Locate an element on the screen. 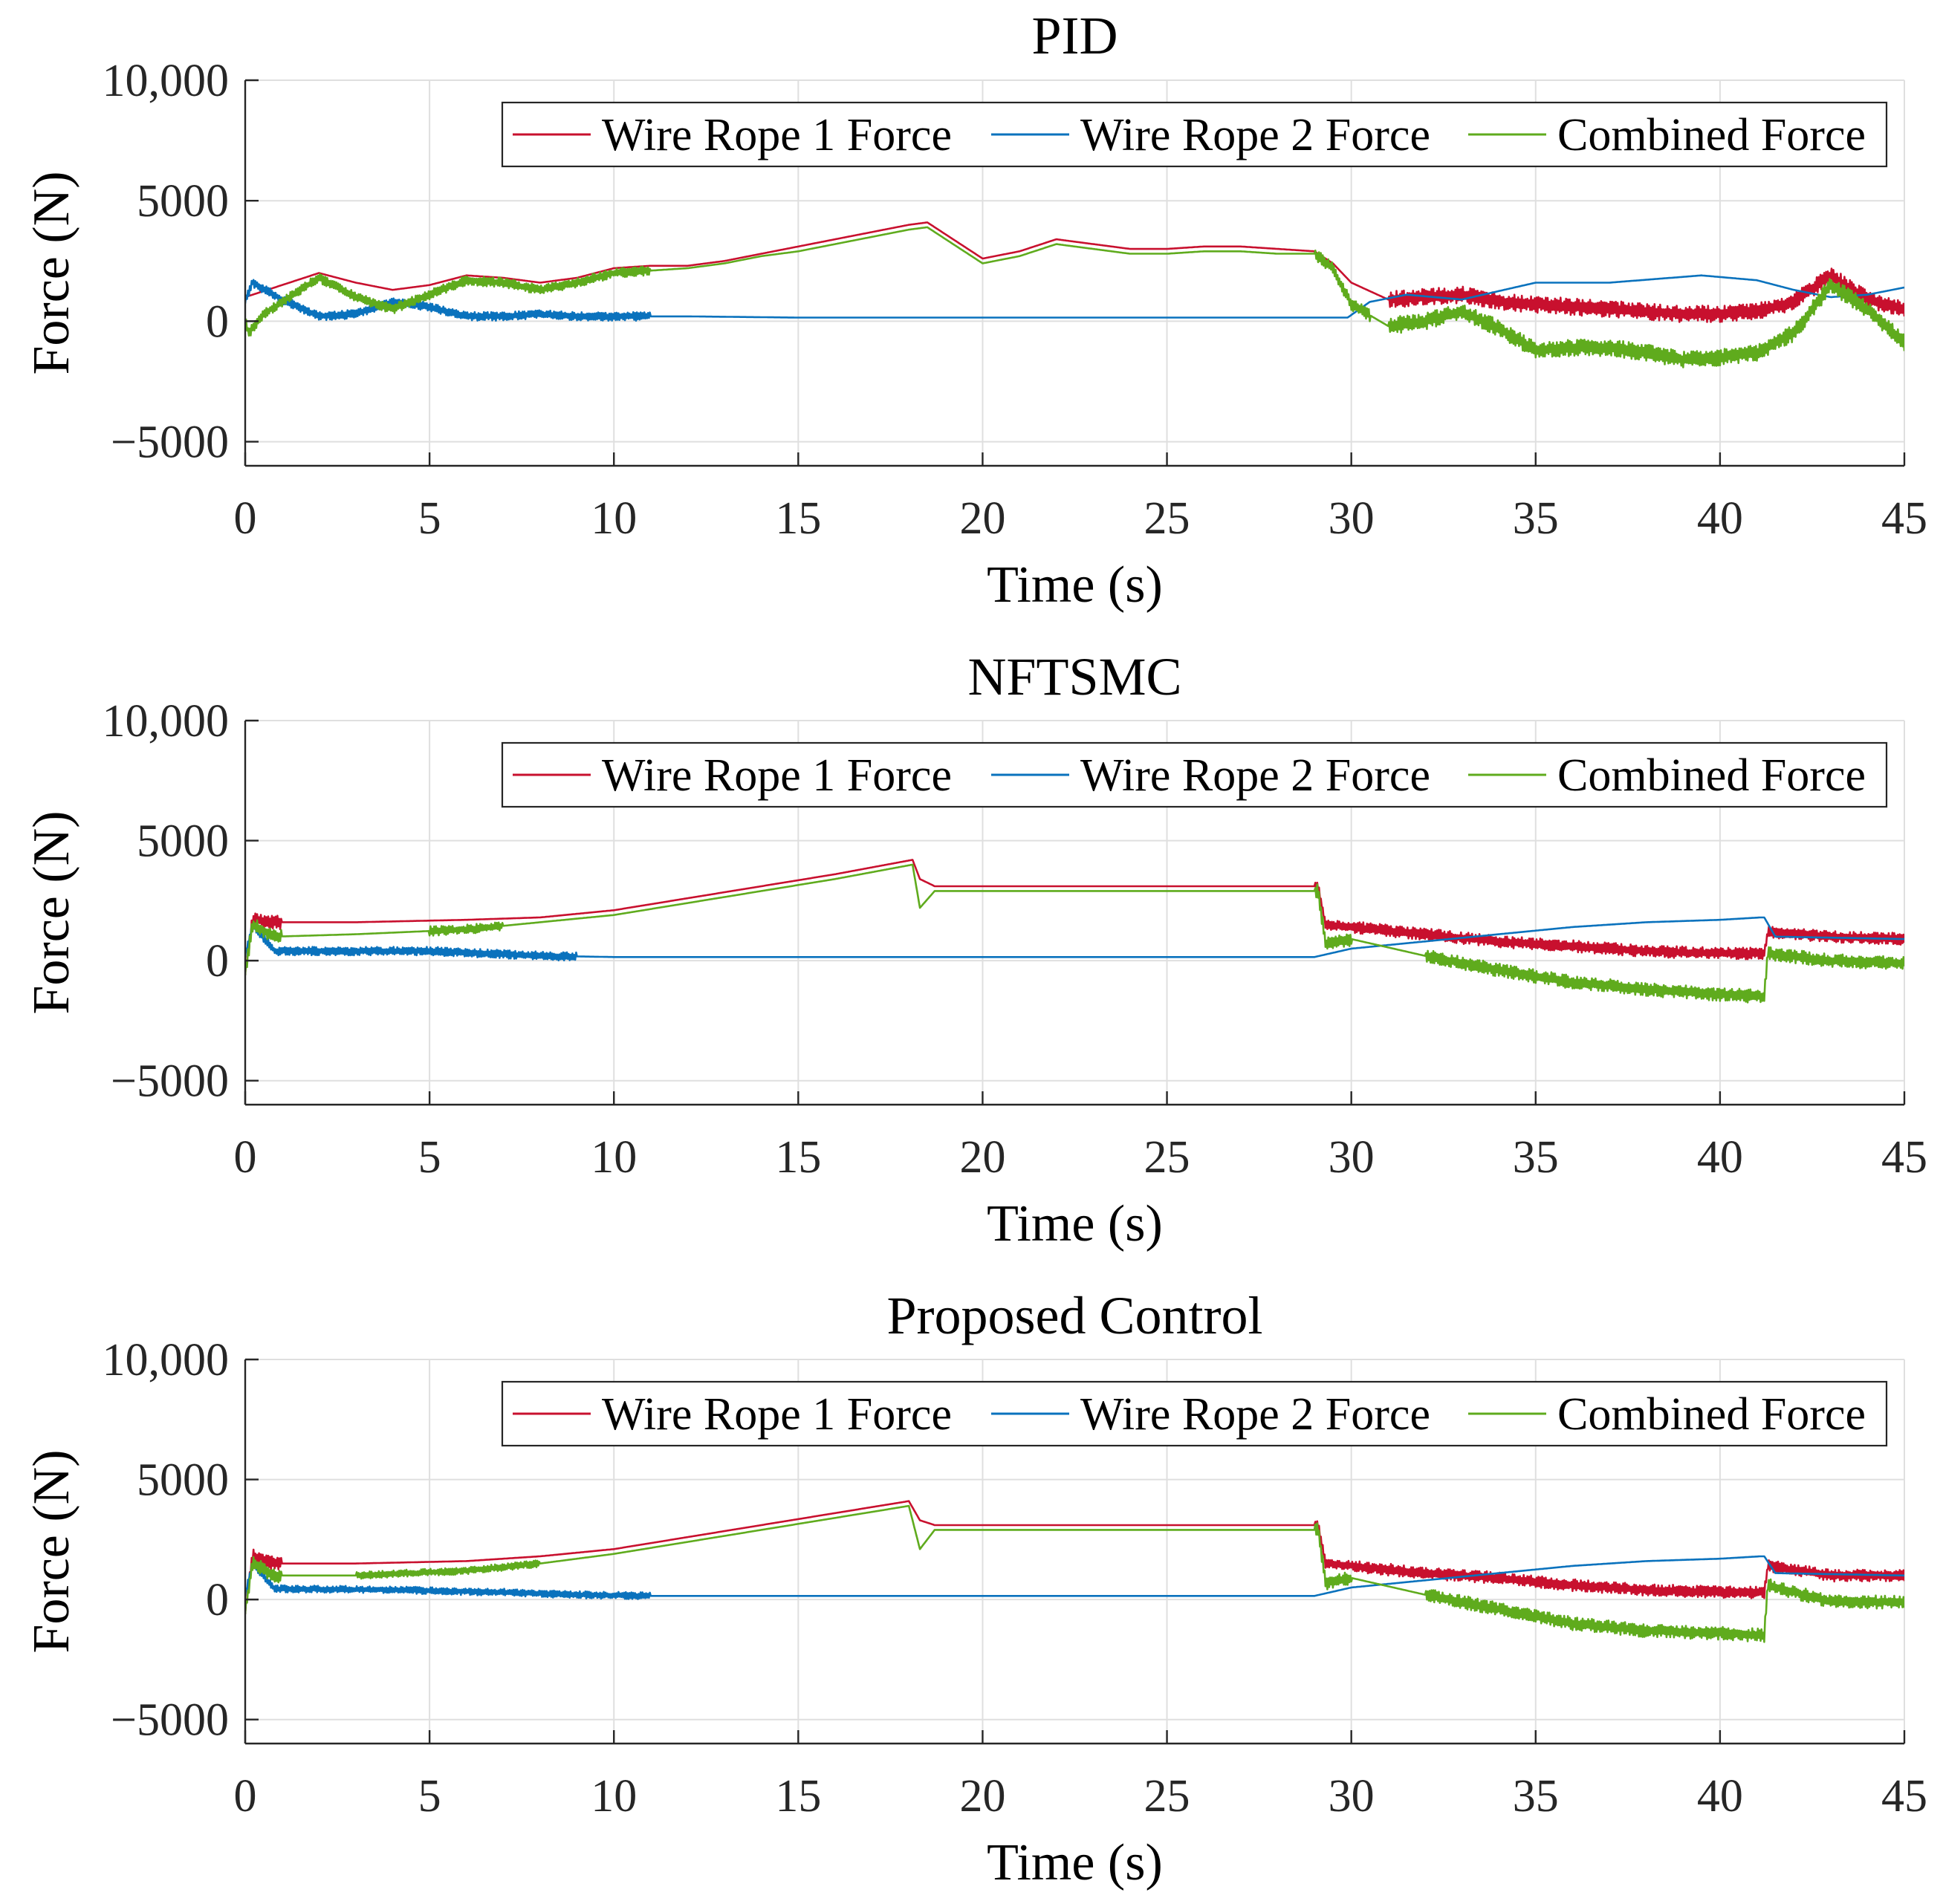 This screenshot has height=1904, width=1943. chart-title: Proposed Control is located at coordinates (1074, 1315).